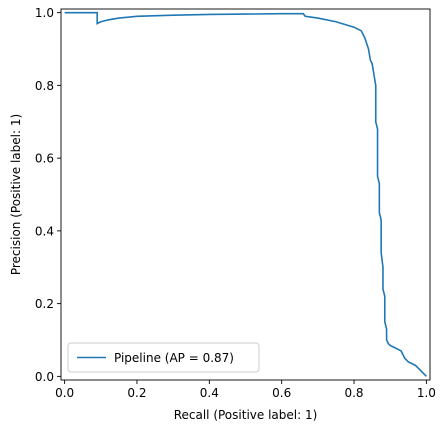 This screenshot has width=448, height=434. I want to click on legend-label: Pipeline (AP = 0.87), so click(174, 358).